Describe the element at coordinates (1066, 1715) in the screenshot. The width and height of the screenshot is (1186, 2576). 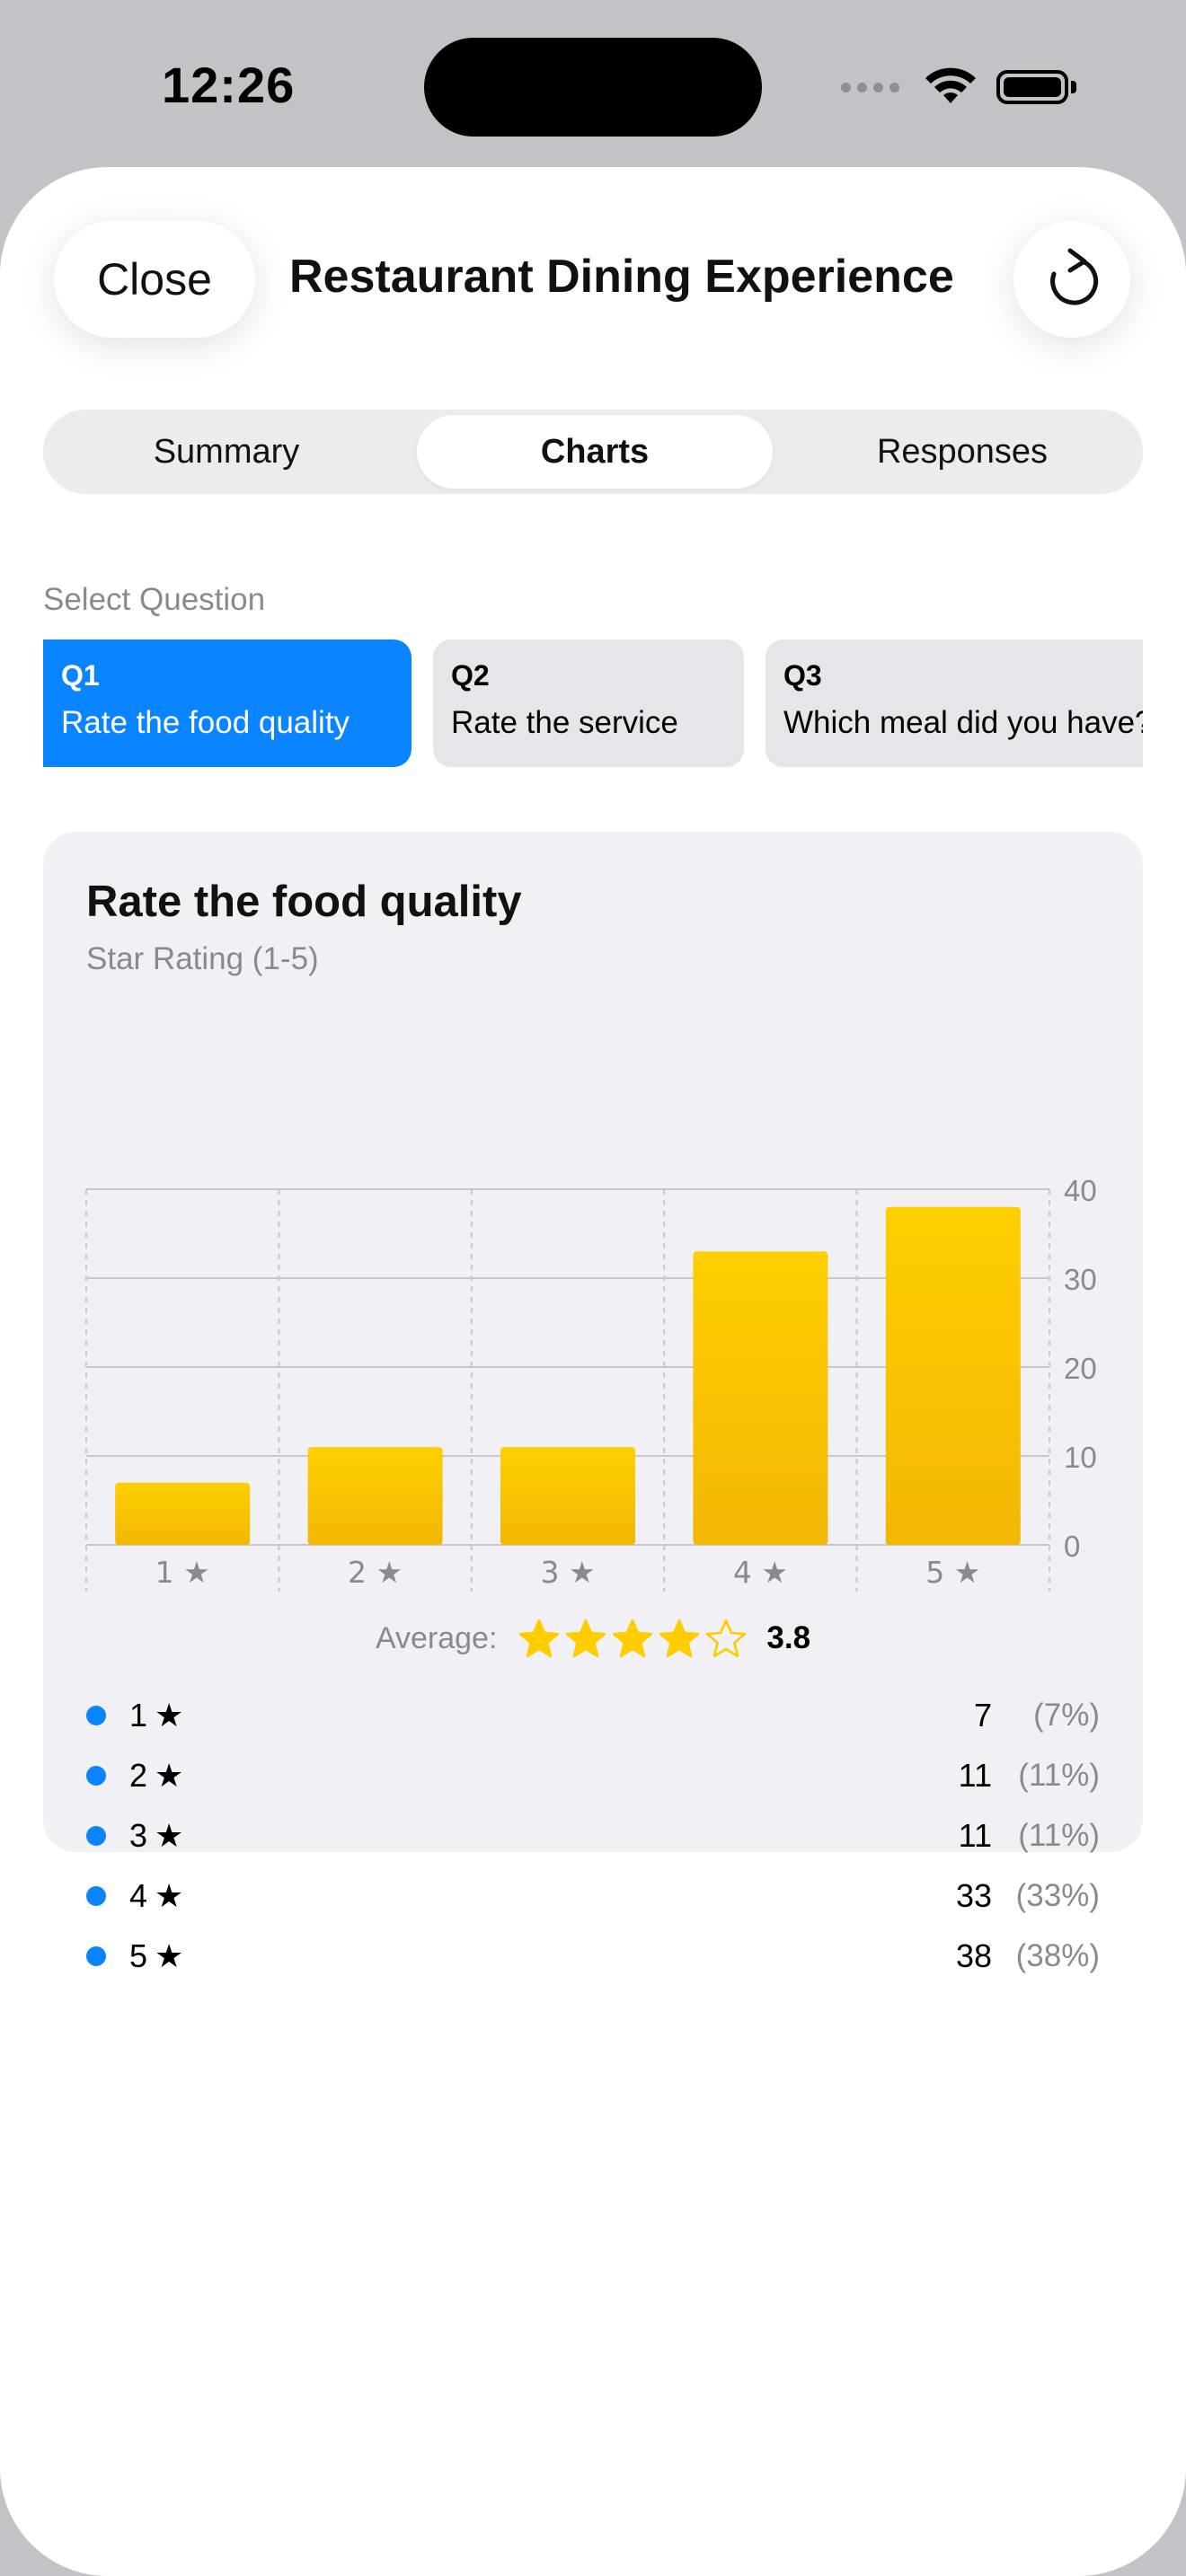
I see `rating-percent: (7%)` at that location.